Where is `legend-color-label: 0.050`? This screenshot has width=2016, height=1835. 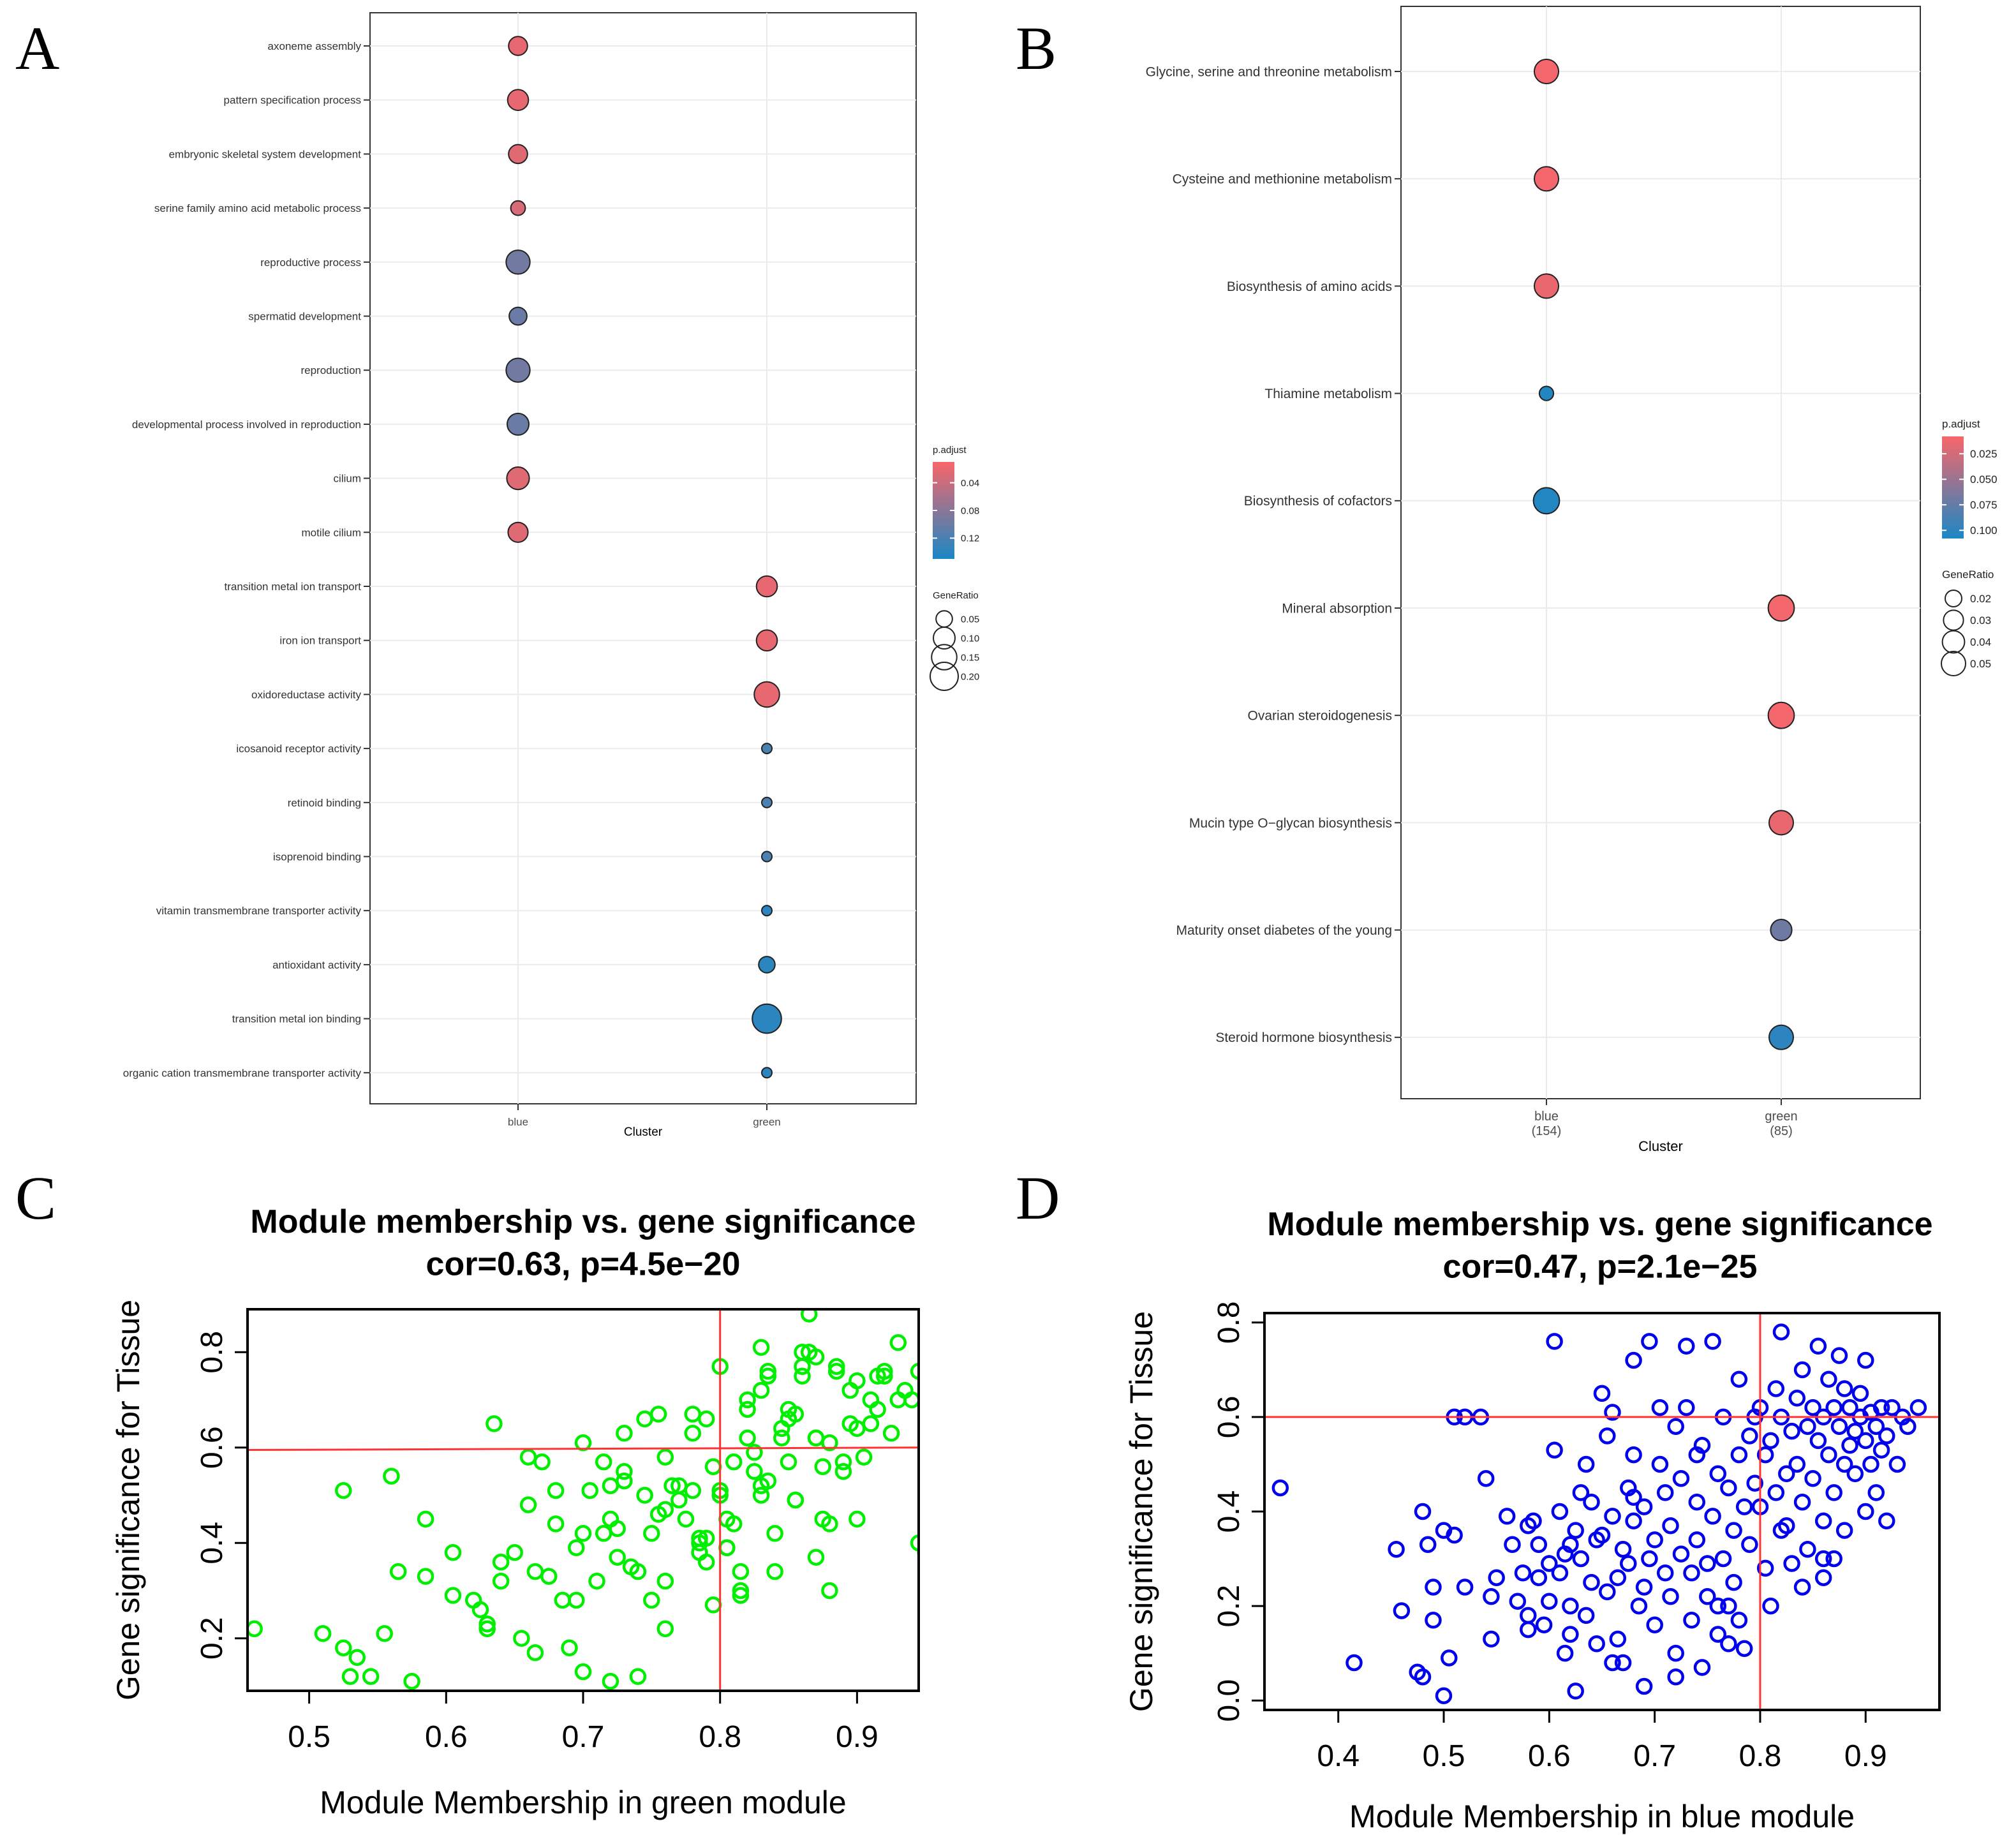
legend-color-label: 0.050 is located at coordinates (1983, 480).